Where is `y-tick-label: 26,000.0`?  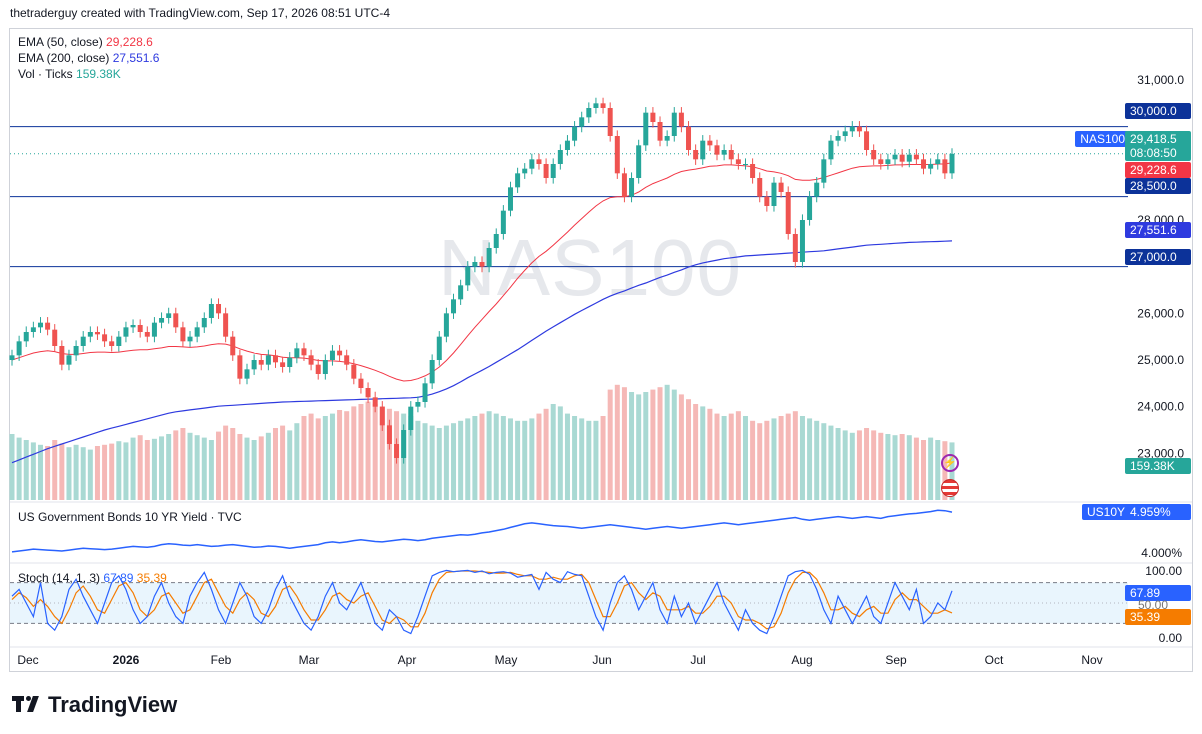
y-tick-label: 26,000.0 is located at coordinates (1160, 313).